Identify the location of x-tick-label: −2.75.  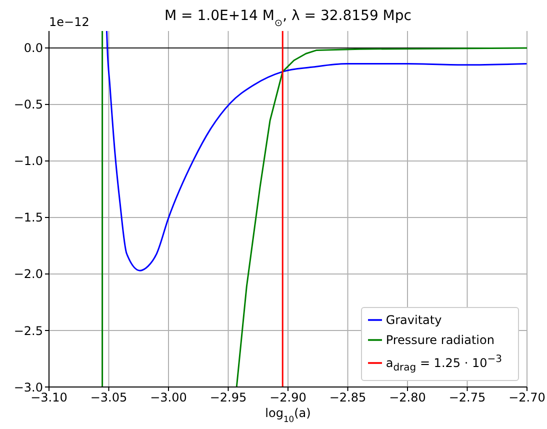
(467, 397).